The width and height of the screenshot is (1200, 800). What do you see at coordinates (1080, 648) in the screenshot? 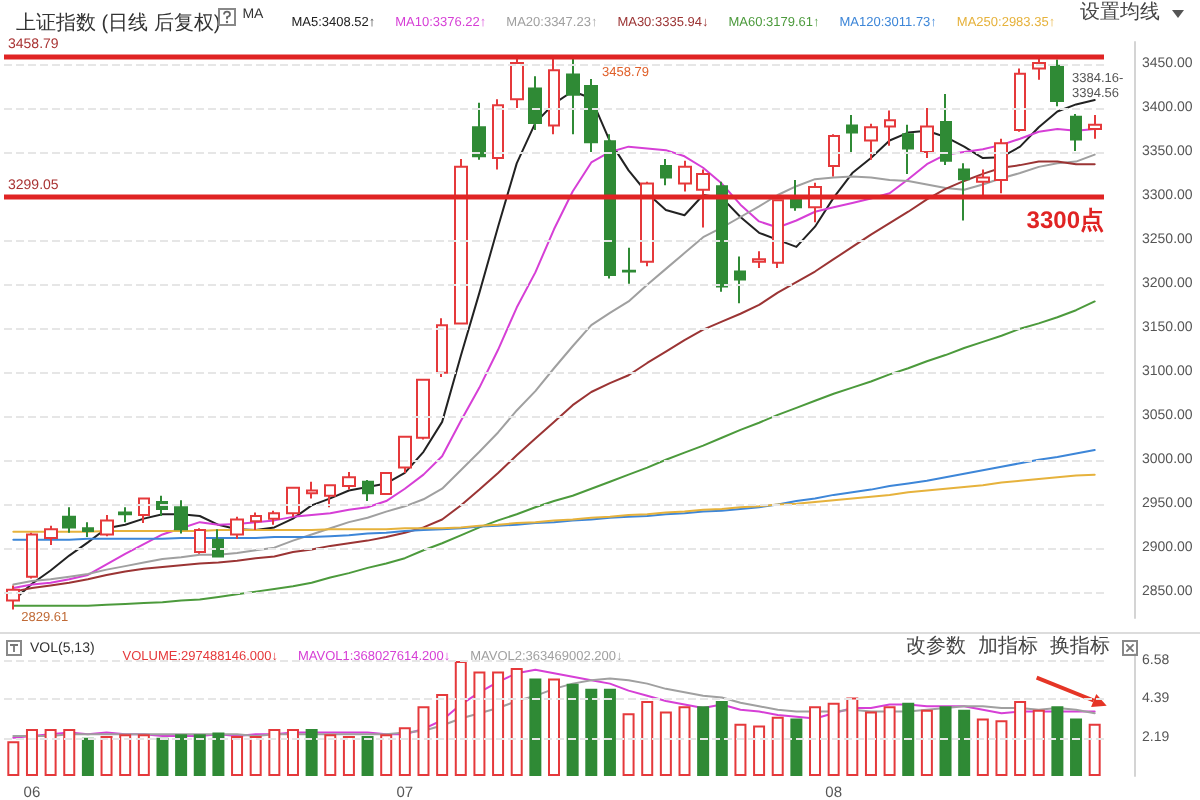
I see `annotation: 换指标` at bounding box center [1080, 648].